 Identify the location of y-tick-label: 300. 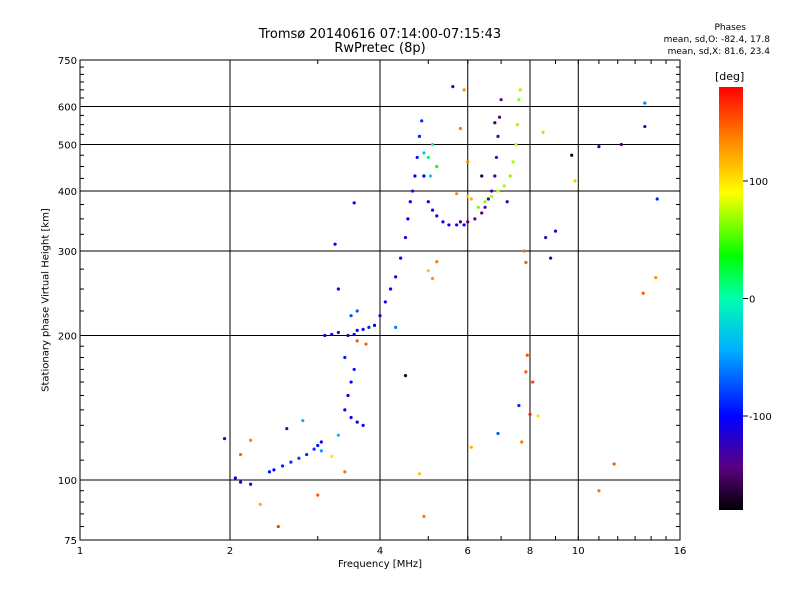
(67, 252).